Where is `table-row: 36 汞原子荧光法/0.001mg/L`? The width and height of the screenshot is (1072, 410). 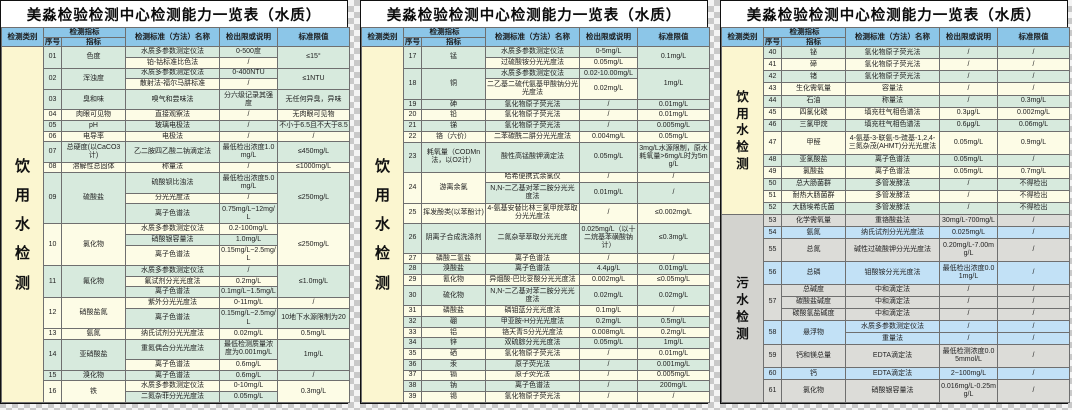
table-row: 36 汞原子荧光法/0.001mg/L is located at coordinates (536, 364).